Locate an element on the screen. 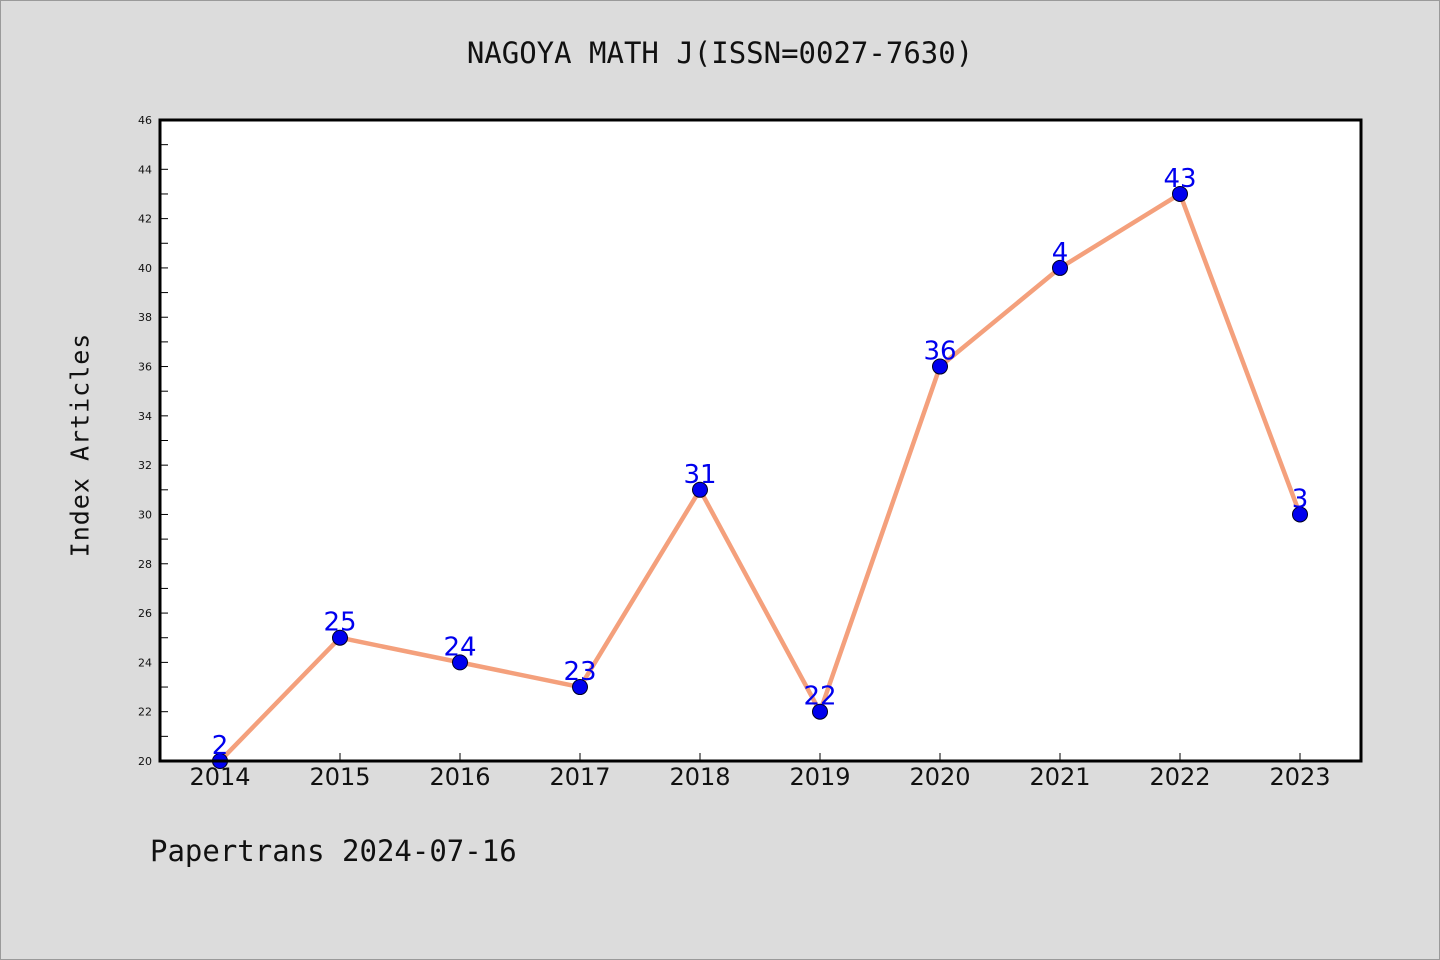  data-label: 4 is located at coordinates (1060, 253).